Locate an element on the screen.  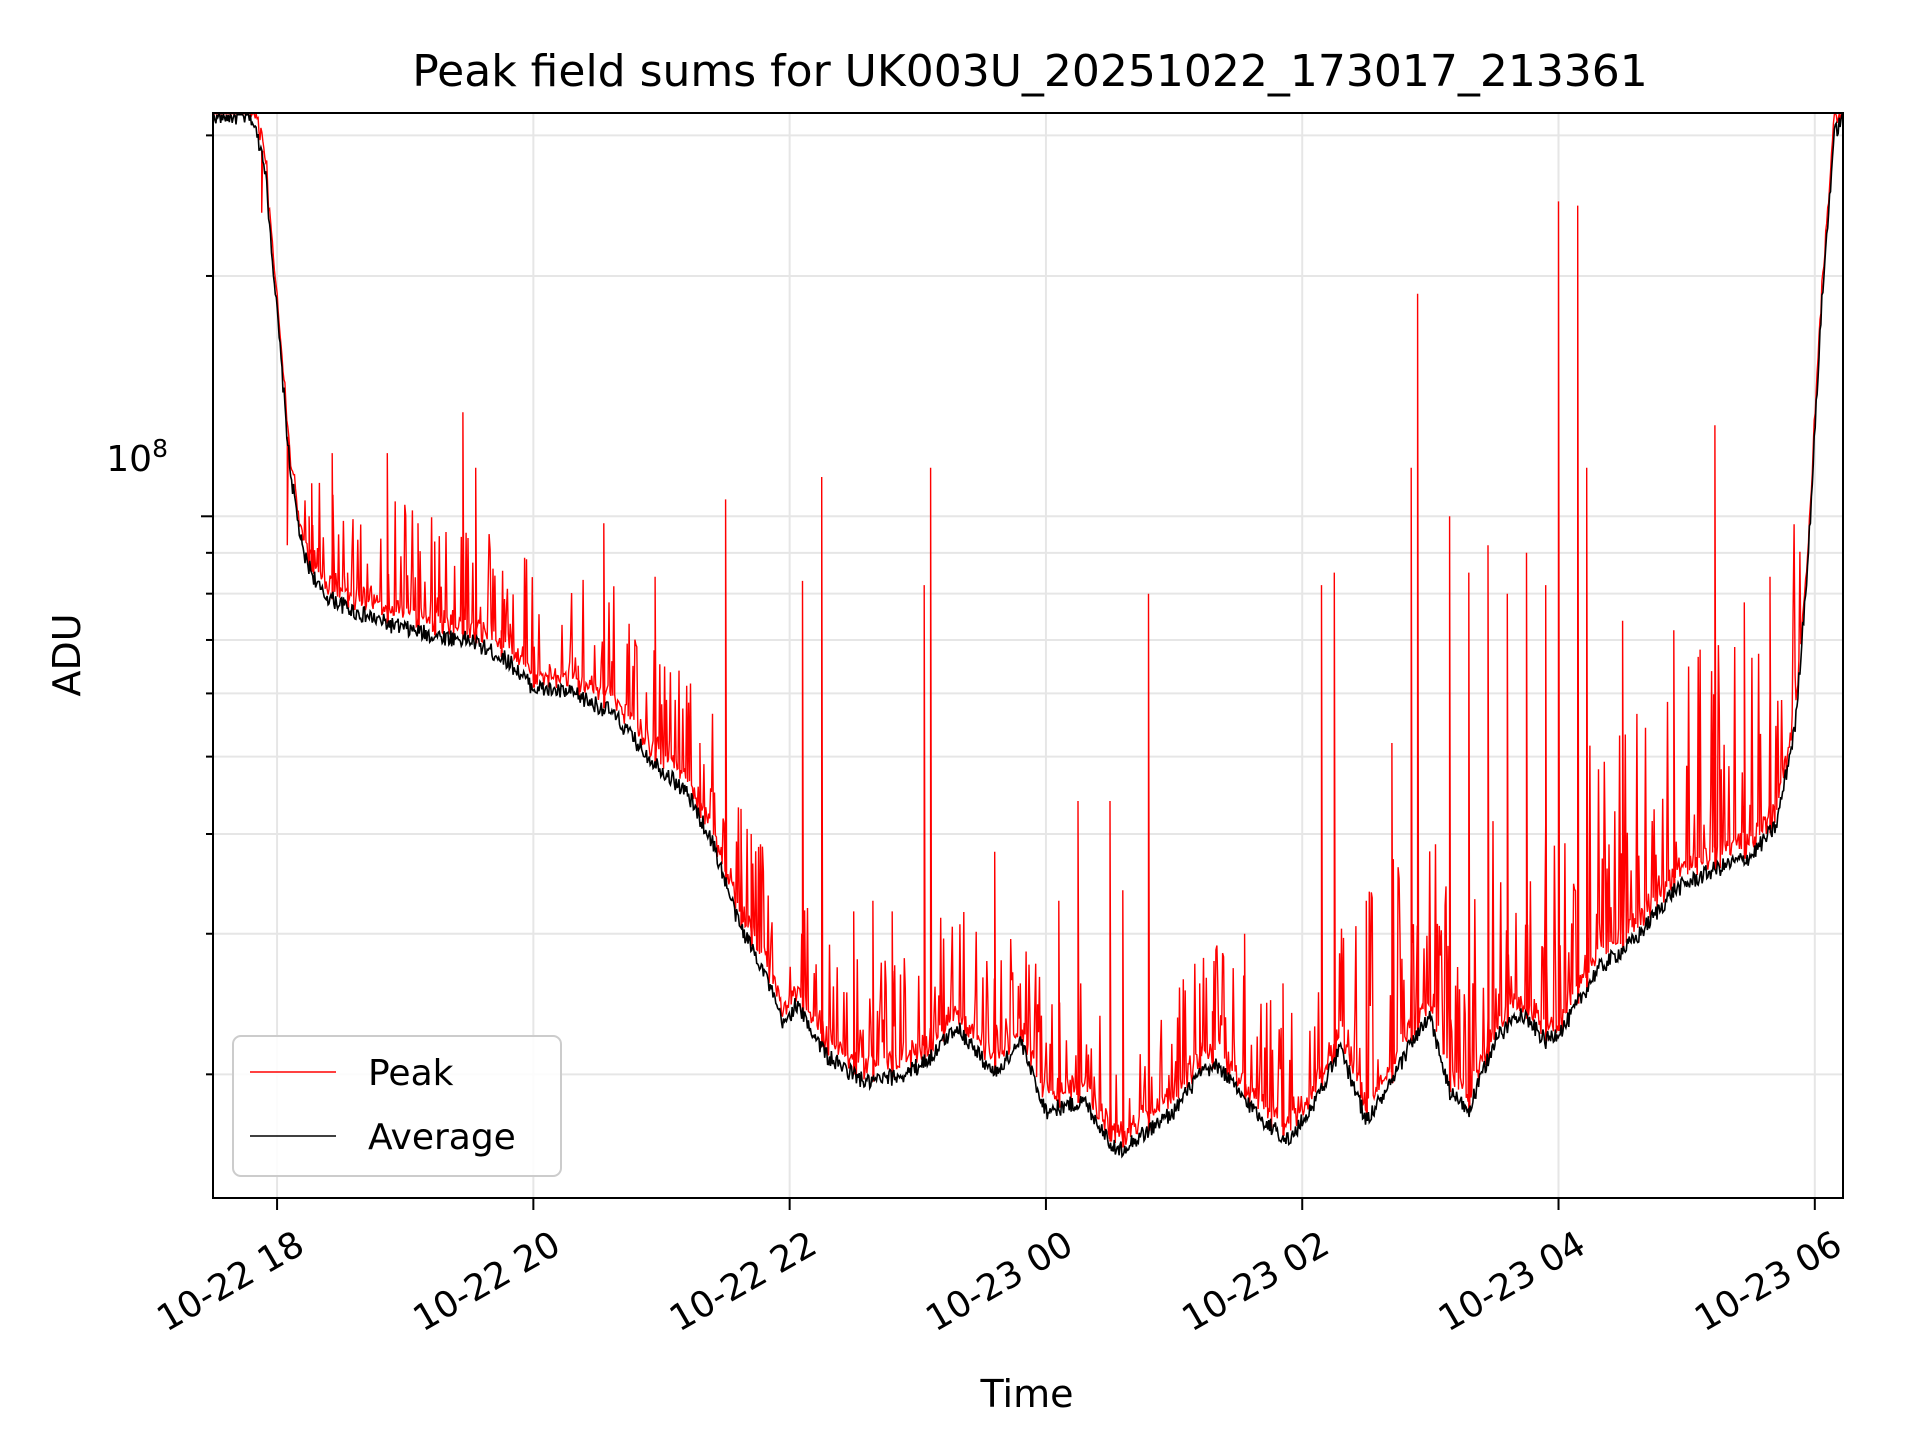
y-tick-base: 10 is located at coordinates (129, 459).